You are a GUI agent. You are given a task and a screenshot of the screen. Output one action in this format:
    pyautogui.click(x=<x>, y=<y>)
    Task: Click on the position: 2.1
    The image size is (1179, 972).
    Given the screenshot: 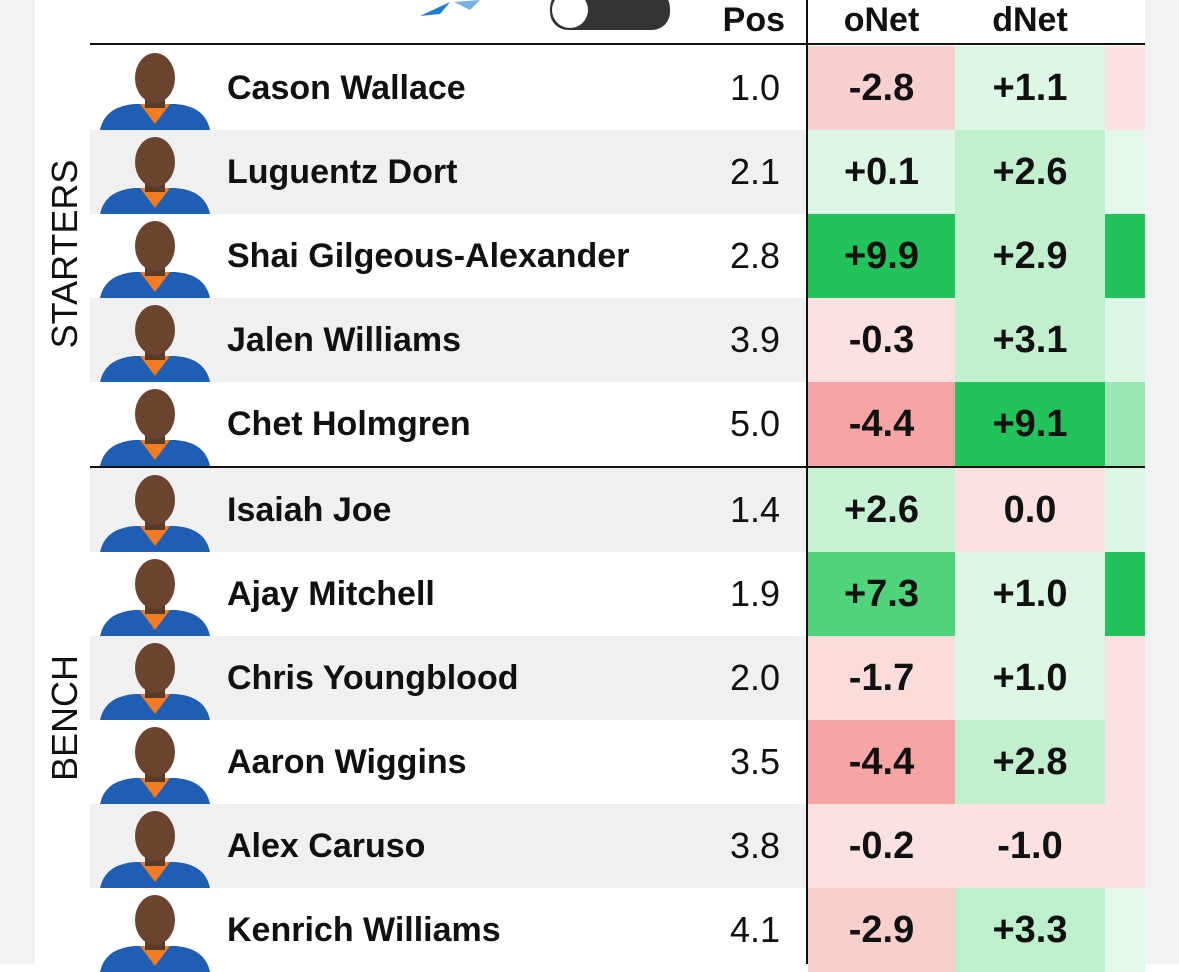 What is the action you would take?
    pyautogui.click(x=754, y=171)
    